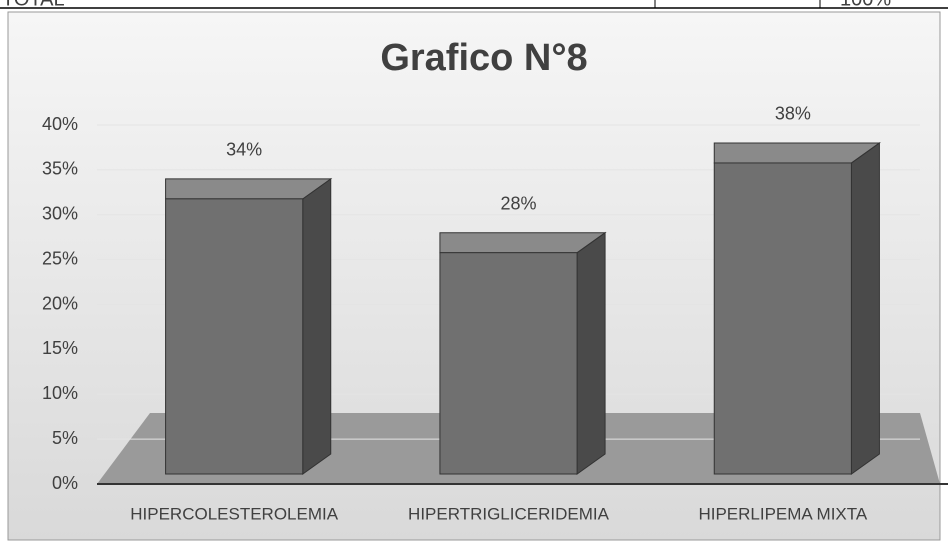 The width and height of the screenshot is (948, 548). I want to click on top-table-row: TOTAL 100%, so click(474, 5).